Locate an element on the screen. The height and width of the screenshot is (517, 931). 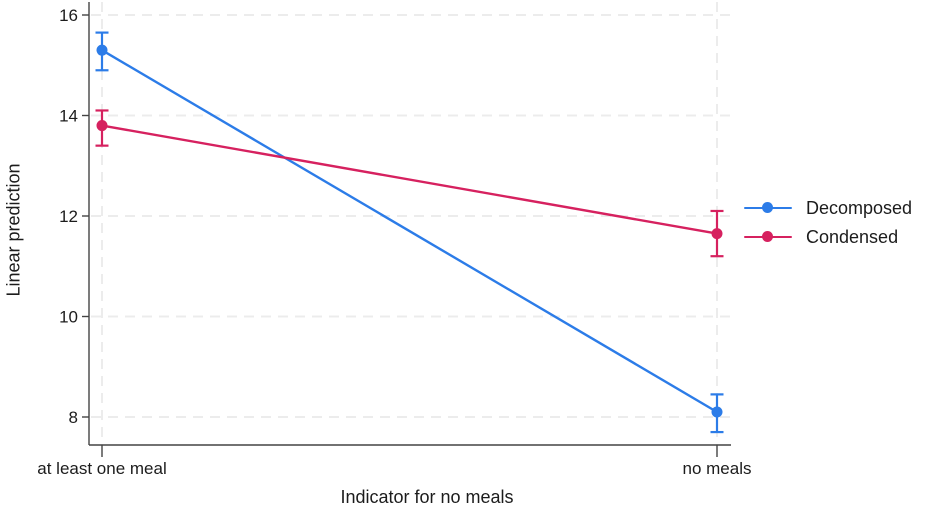
legend-swatch-decomposed is located at coordinates (768, 208).